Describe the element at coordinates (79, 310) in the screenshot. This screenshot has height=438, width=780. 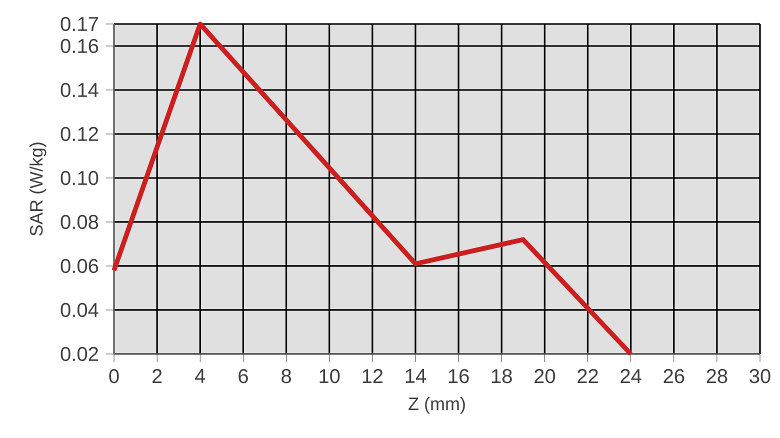
I see `y-tick-label: 0.04` at that location.